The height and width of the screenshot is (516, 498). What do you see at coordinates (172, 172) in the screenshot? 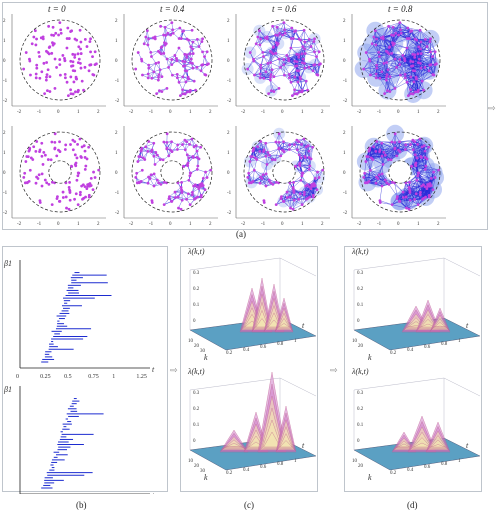
I see `inner-circle` at bounding box center [172, 172].